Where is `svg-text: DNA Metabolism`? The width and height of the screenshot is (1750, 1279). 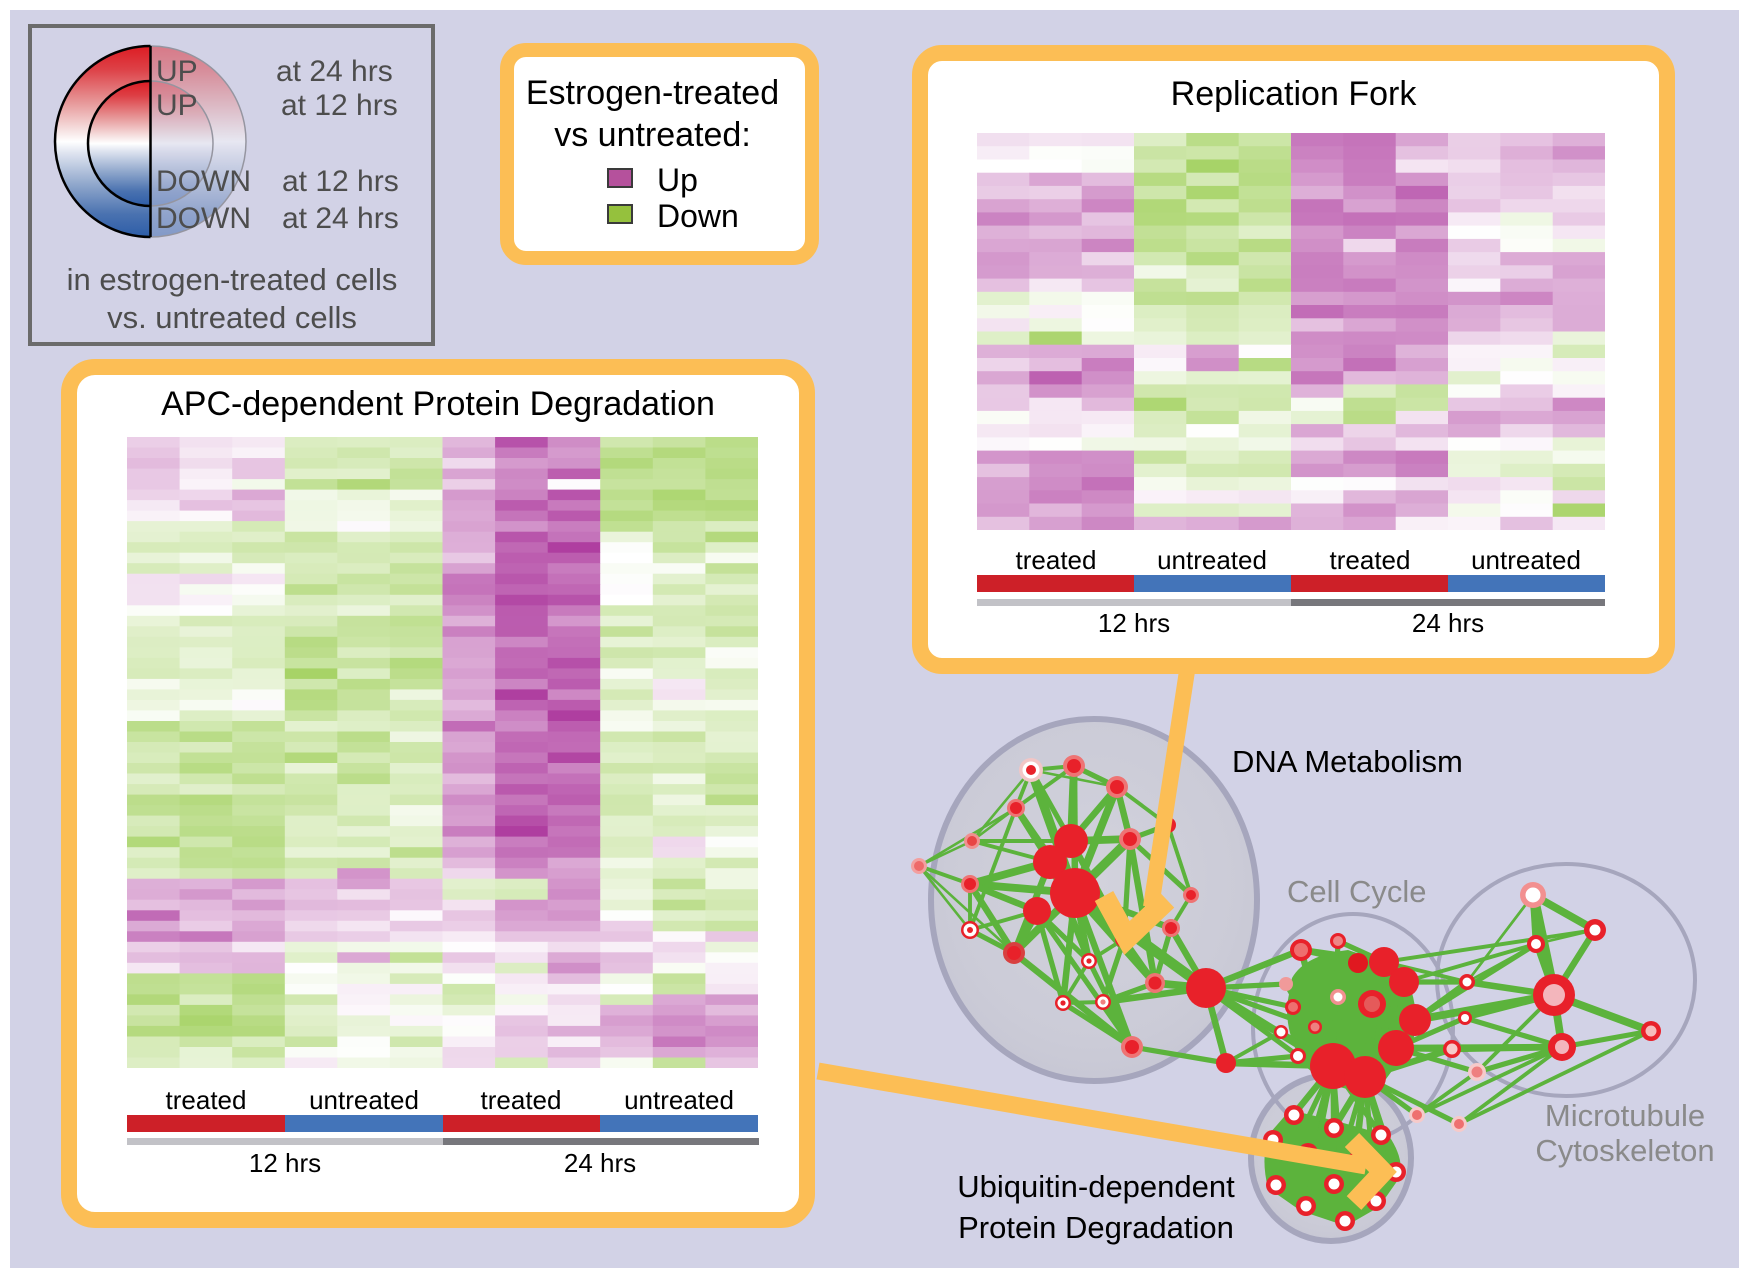 svg-text: DNA Metabolism is located at coordinates (1347, 761).